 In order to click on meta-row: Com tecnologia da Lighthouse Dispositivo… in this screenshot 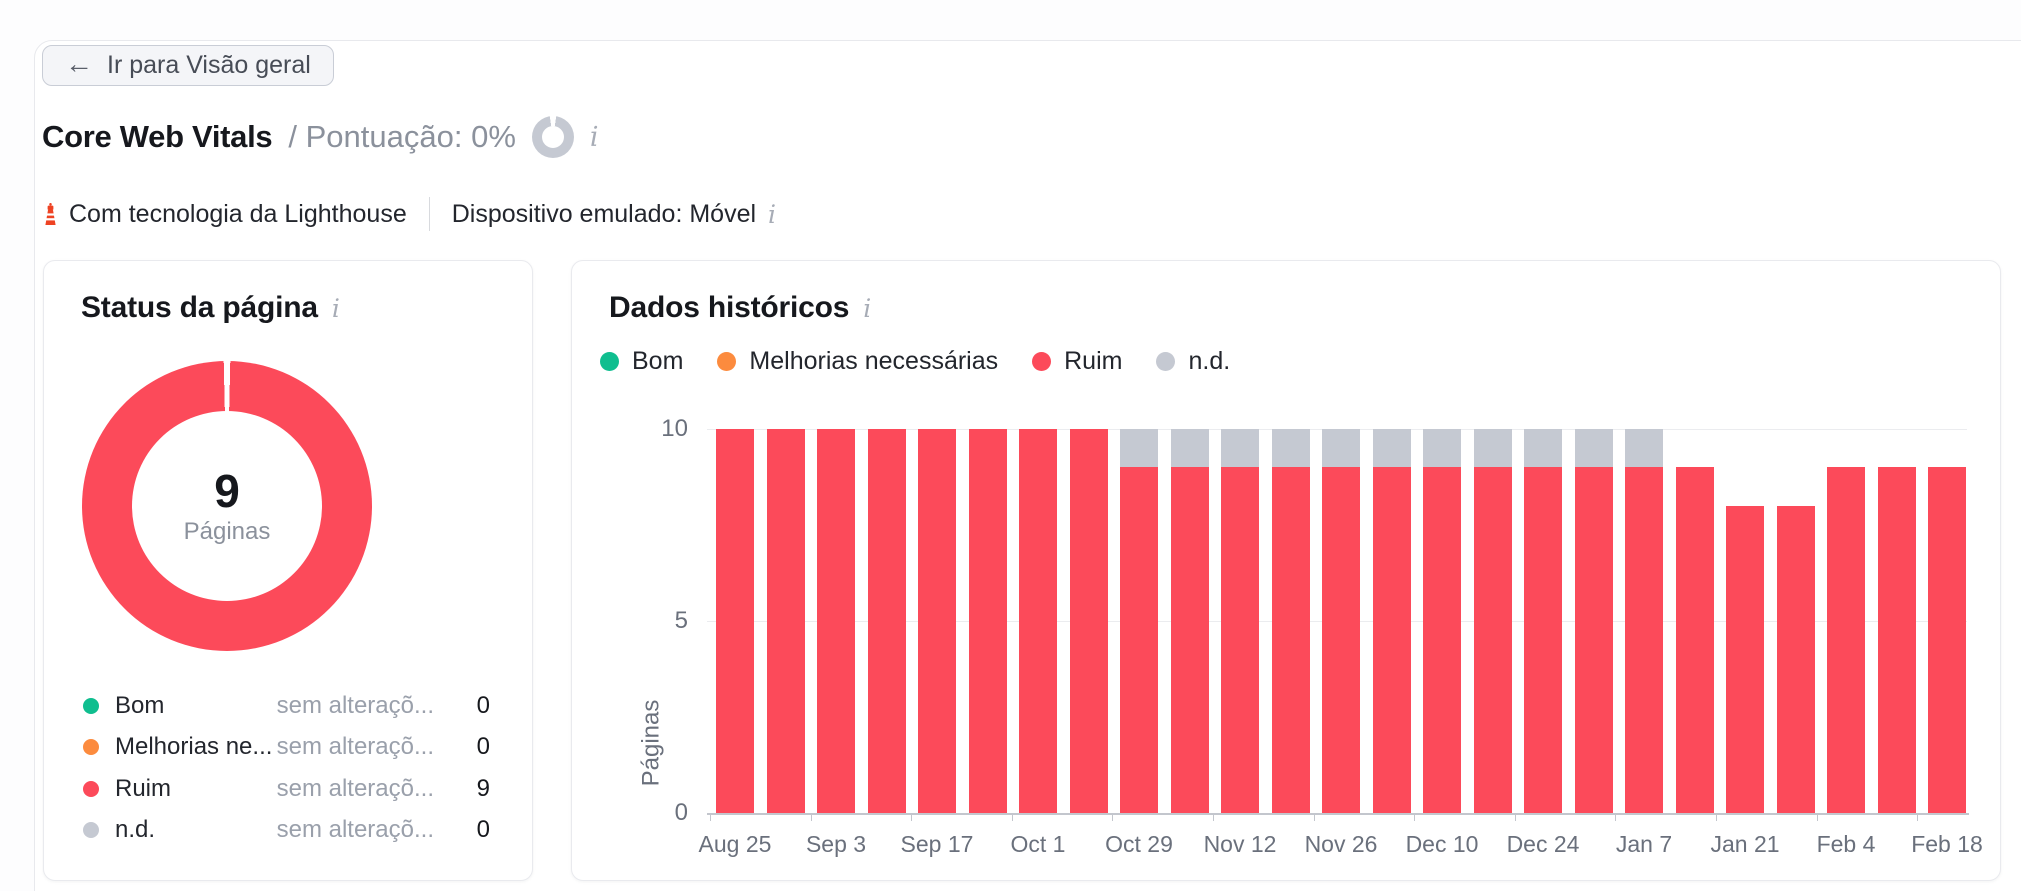, I will do `click(409, 214)`.